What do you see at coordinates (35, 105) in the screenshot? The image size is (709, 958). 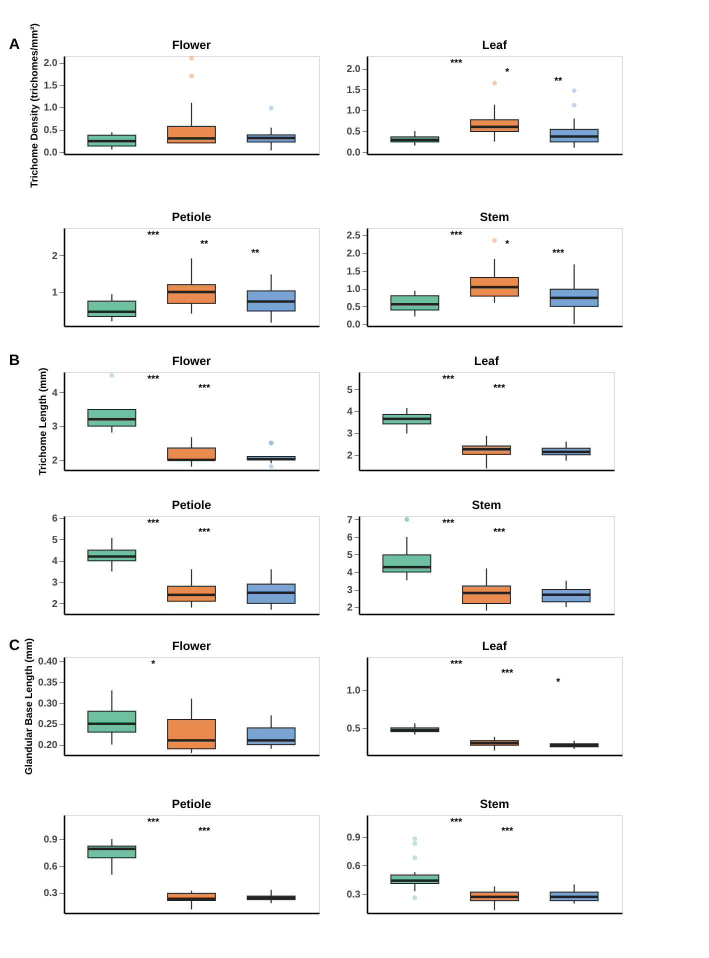 I see `y-axis-title: Trichome Density (trichomes/mm²)` at bounding box center [35, 105].